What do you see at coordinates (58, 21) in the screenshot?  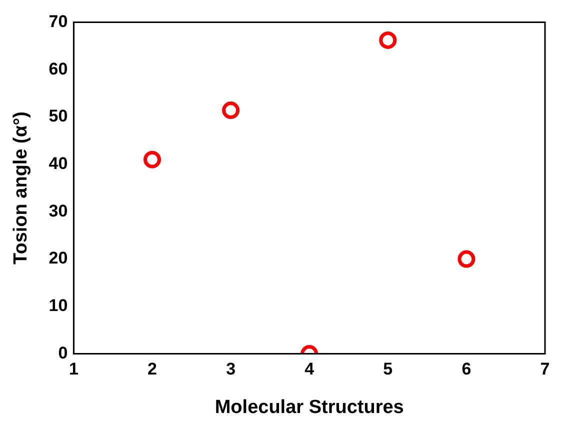 I see `y-tick-label: 70` at bounding box center [58, 21].